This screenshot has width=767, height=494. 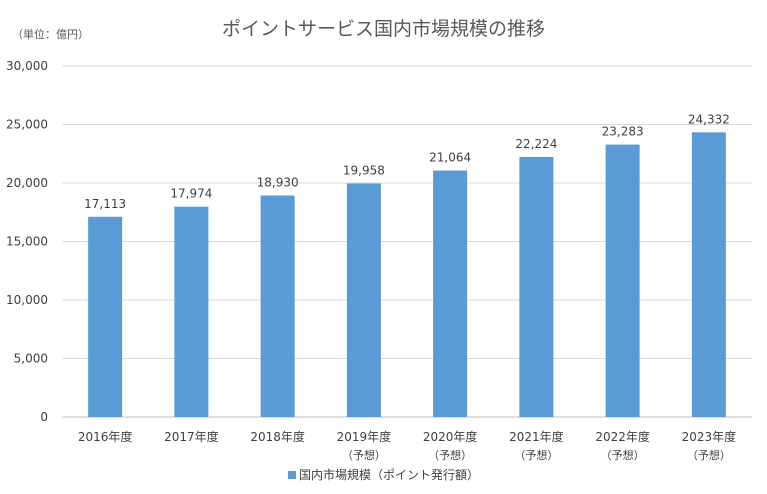 What do you see at coordinates (278, 183) in the screenshot?
I see `data-label: 18,930` at bounding box center [278, 183].